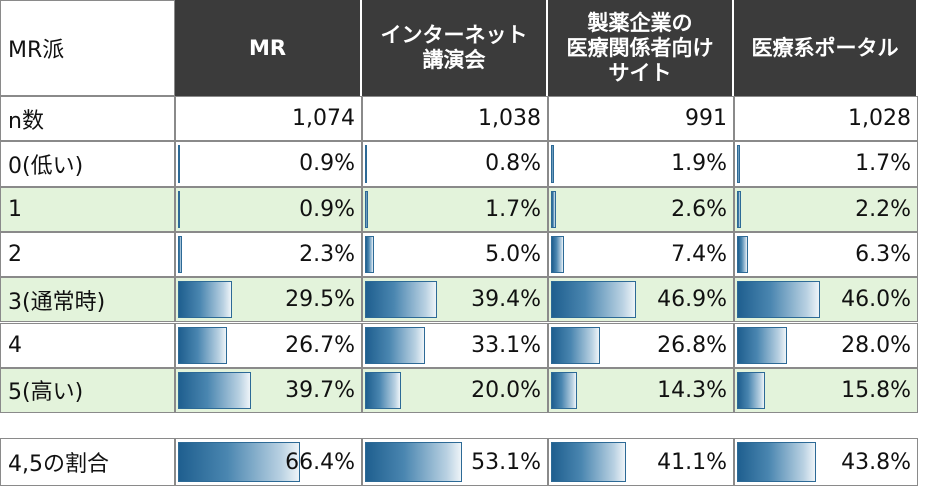 Image resolution: width=926 pixels, height=488 pixels. Describe the element at coordinates (320, 390) in the screenshot. I see `value-label: 39.7%` at that location.